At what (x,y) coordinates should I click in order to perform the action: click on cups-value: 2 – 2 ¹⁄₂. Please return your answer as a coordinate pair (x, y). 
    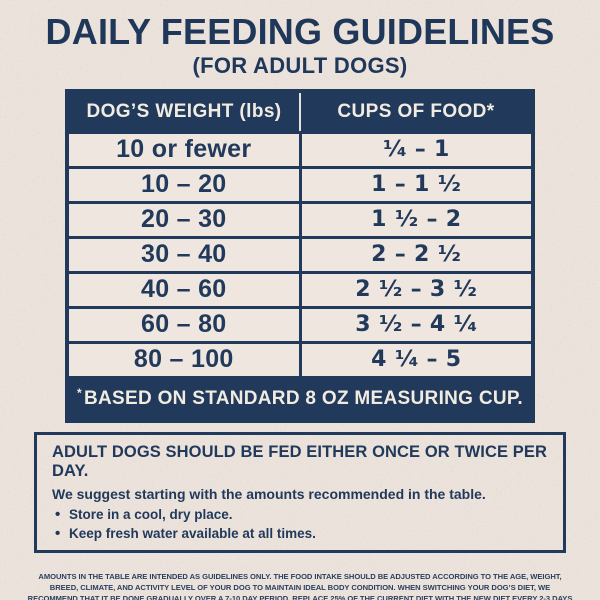
    Looking at the image, I should click on (416, 255).